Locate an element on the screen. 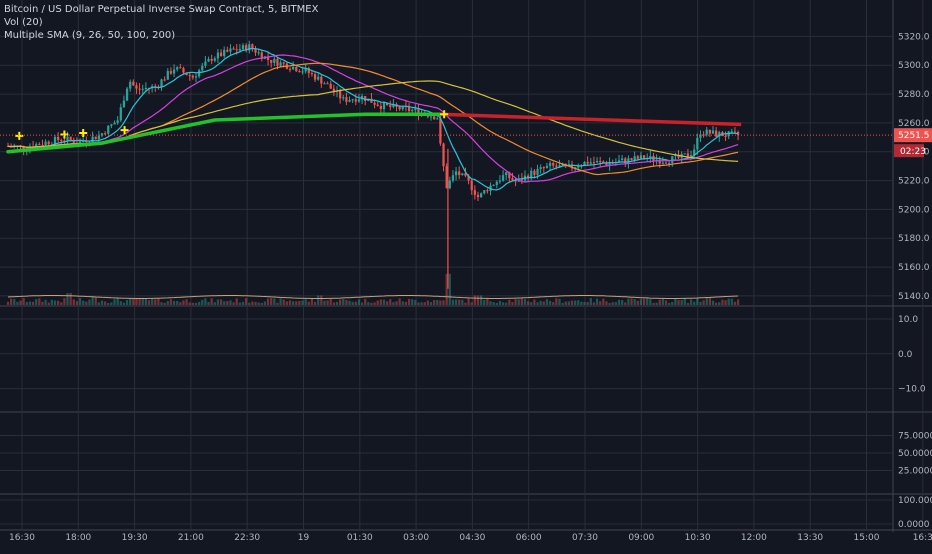 The image size is (932, 554). oscillator-3-tick-label: 100.0000 is located at coordinates (915, 501).